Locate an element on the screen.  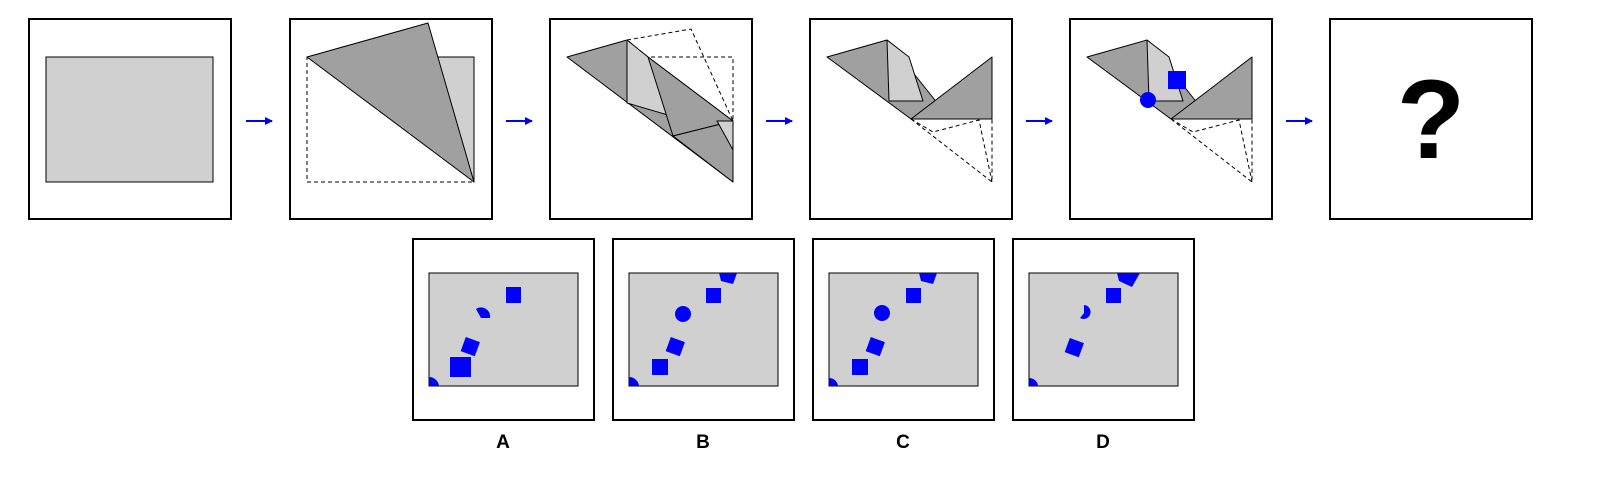
option-label: D is located at coordinates (1103, 442).